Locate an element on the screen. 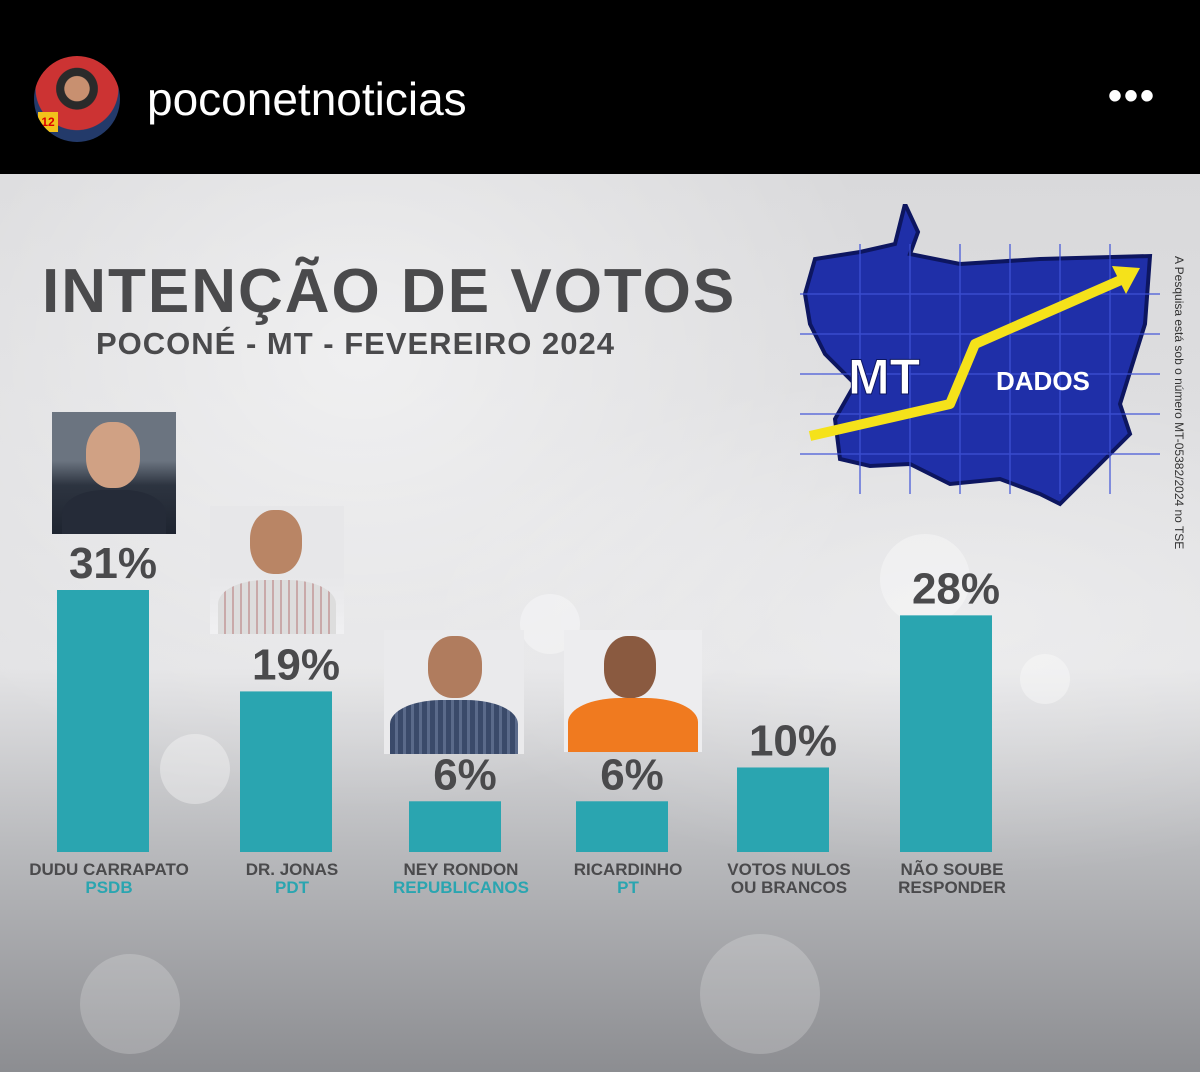  value-label-5: 28% is located at coordinates (956, 588).